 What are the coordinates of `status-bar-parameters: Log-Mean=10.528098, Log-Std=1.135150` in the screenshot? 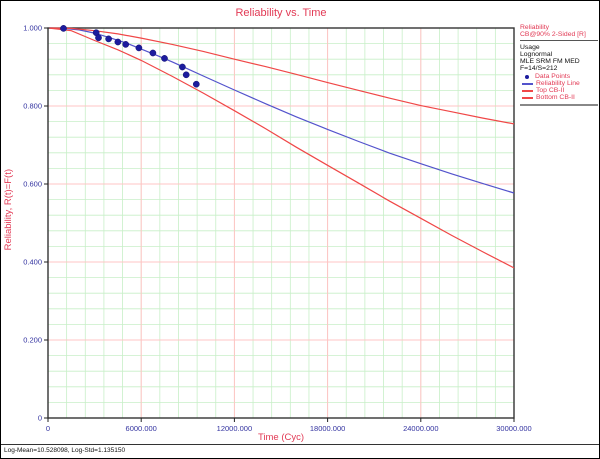 It's located at (65, 450).